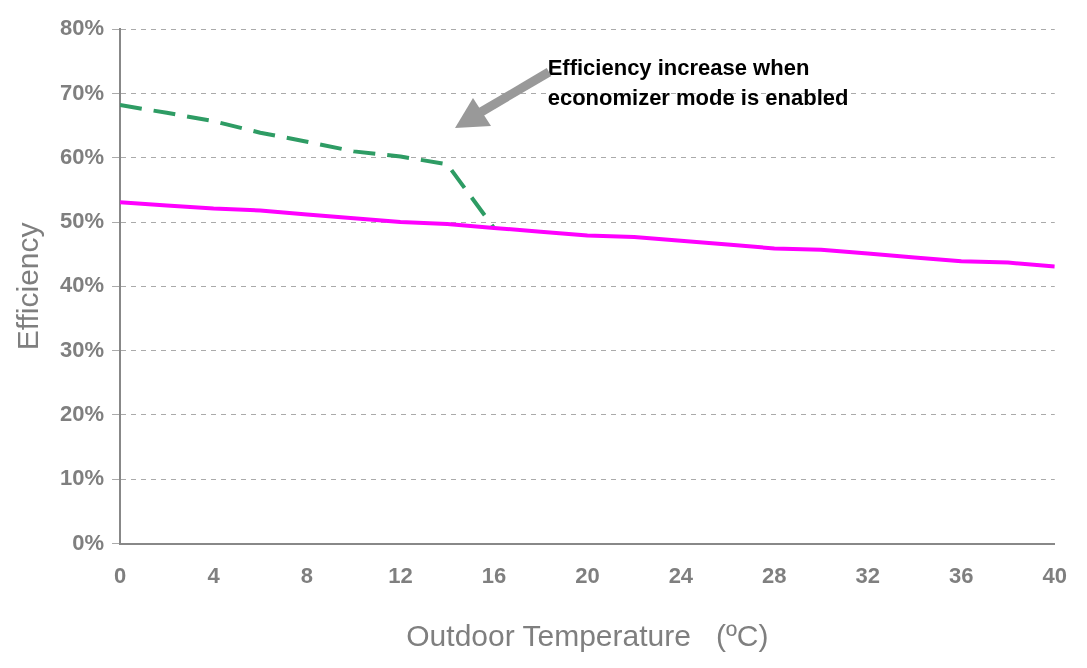 Image resolution: width=1087 pixels, height=668 pixels. I want to click on y-tick-label: 20%, so click(82, 414).